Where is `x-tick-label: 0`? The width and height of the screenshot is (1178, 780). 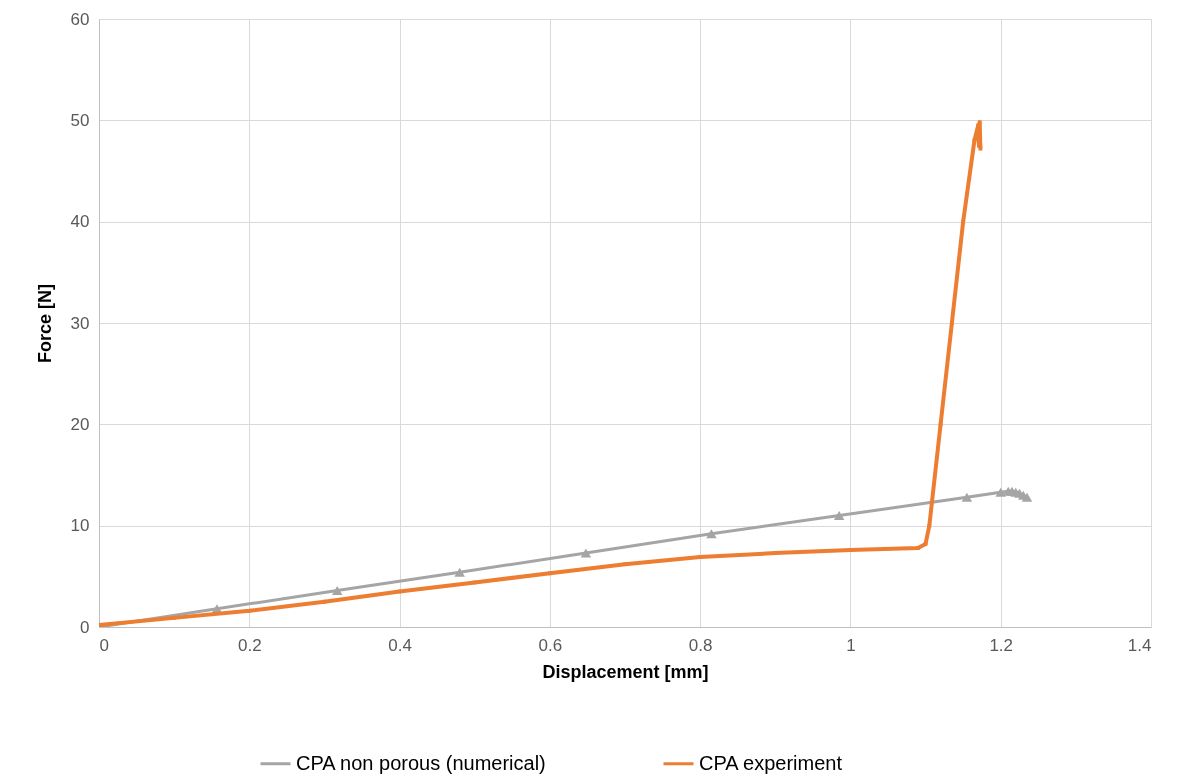 x-tick-label: 0 is located at coordinates (104, 645).